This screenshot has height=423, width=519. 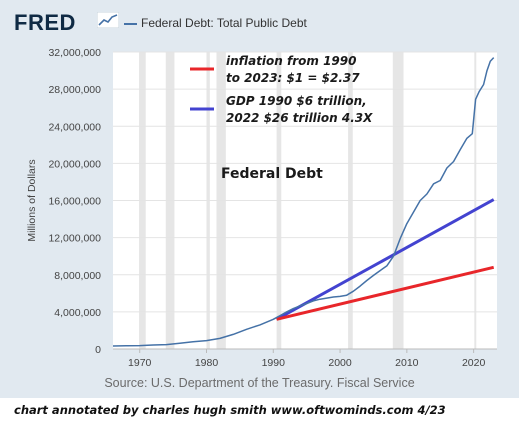 I want to click on x-tick-label: 1980, so click(x=207, y=363).